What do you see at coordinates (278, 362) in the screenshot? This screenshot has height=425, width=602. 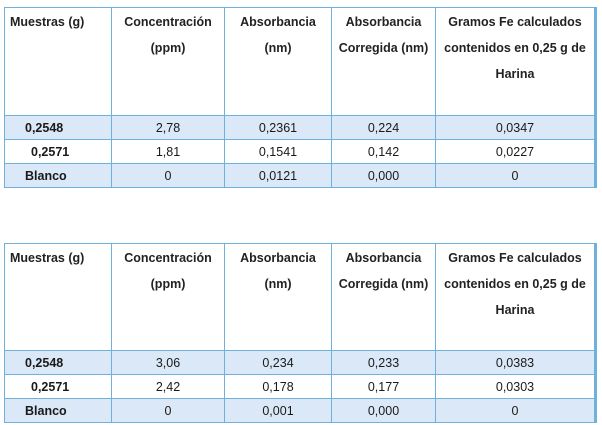 I see `cell-absorbancia: 0,234` at bounding box center [278, 362].